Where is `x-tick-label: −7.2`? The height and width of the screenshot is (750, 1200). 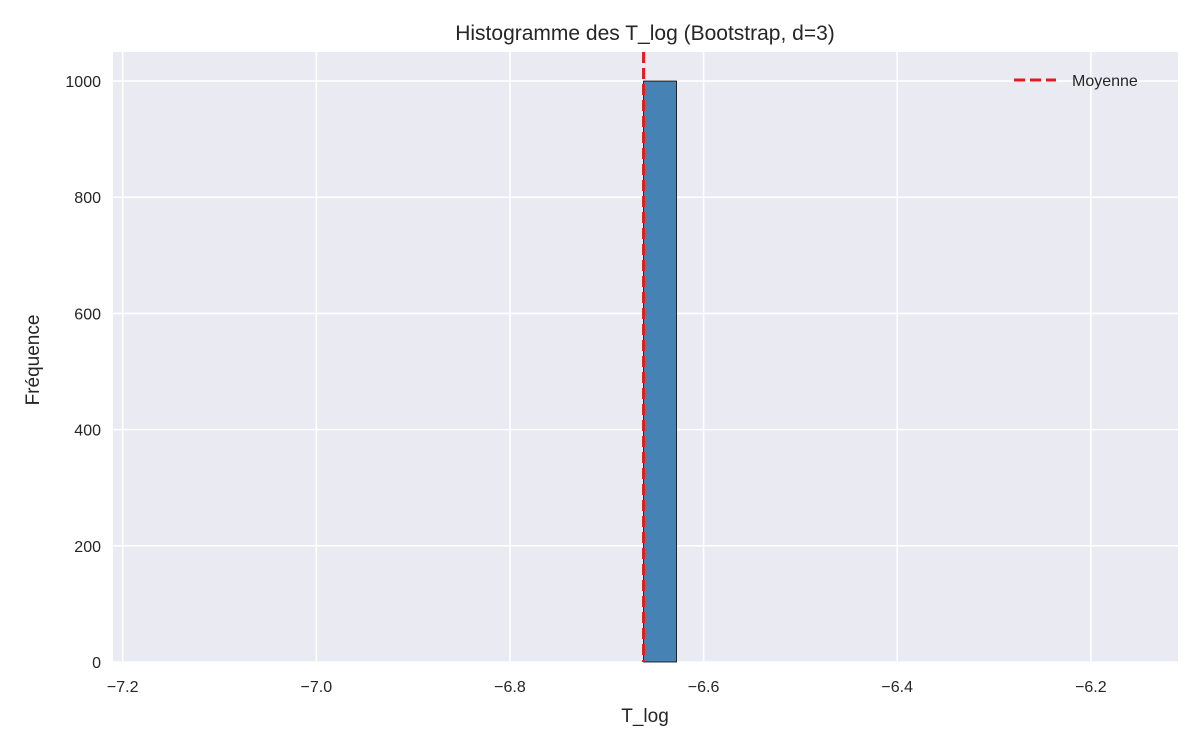 x-tick-label: −7.2 is located at coordinates (123, 687).